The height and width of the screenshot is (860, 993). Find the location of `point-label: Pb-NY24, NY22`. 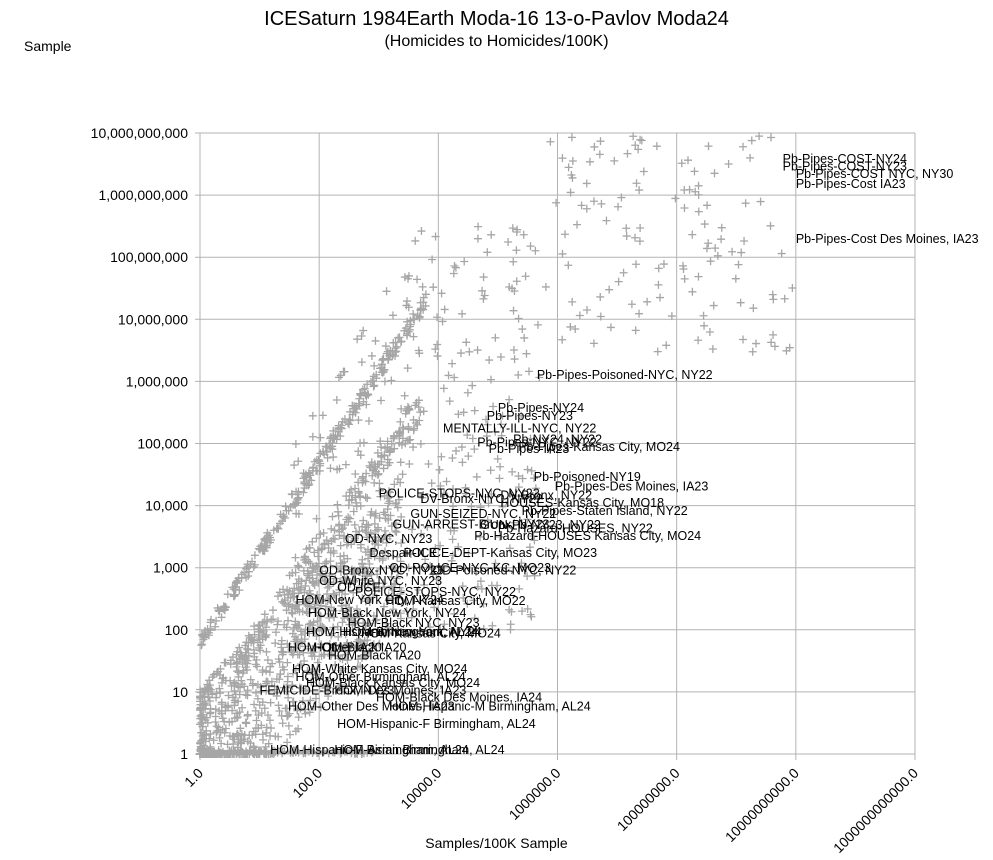

point-label: Pb-NY24, NY22 is located at coordinates (557, 440).